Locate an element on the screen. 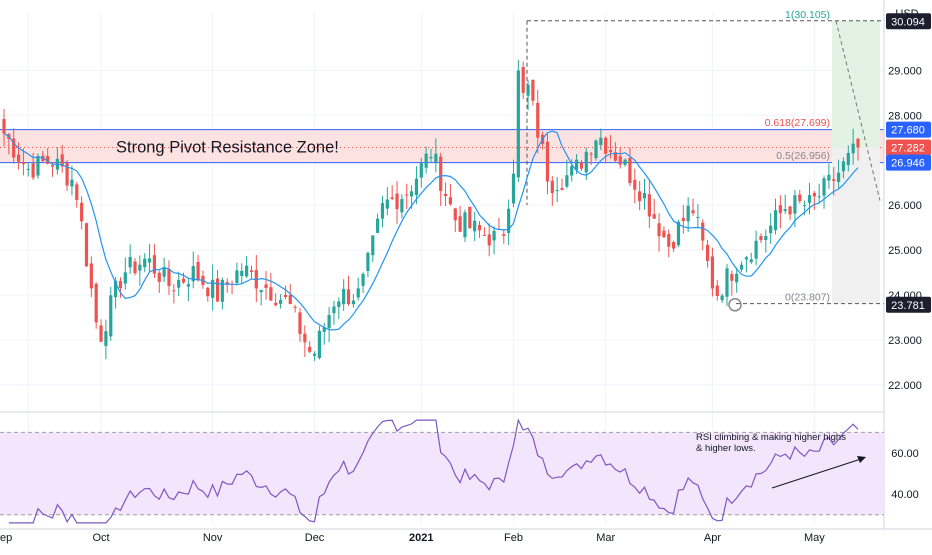 The image size is (932, 555). zone-annotation: Strong Pivot Resistance Zone! is located at coordinates (227, 148).